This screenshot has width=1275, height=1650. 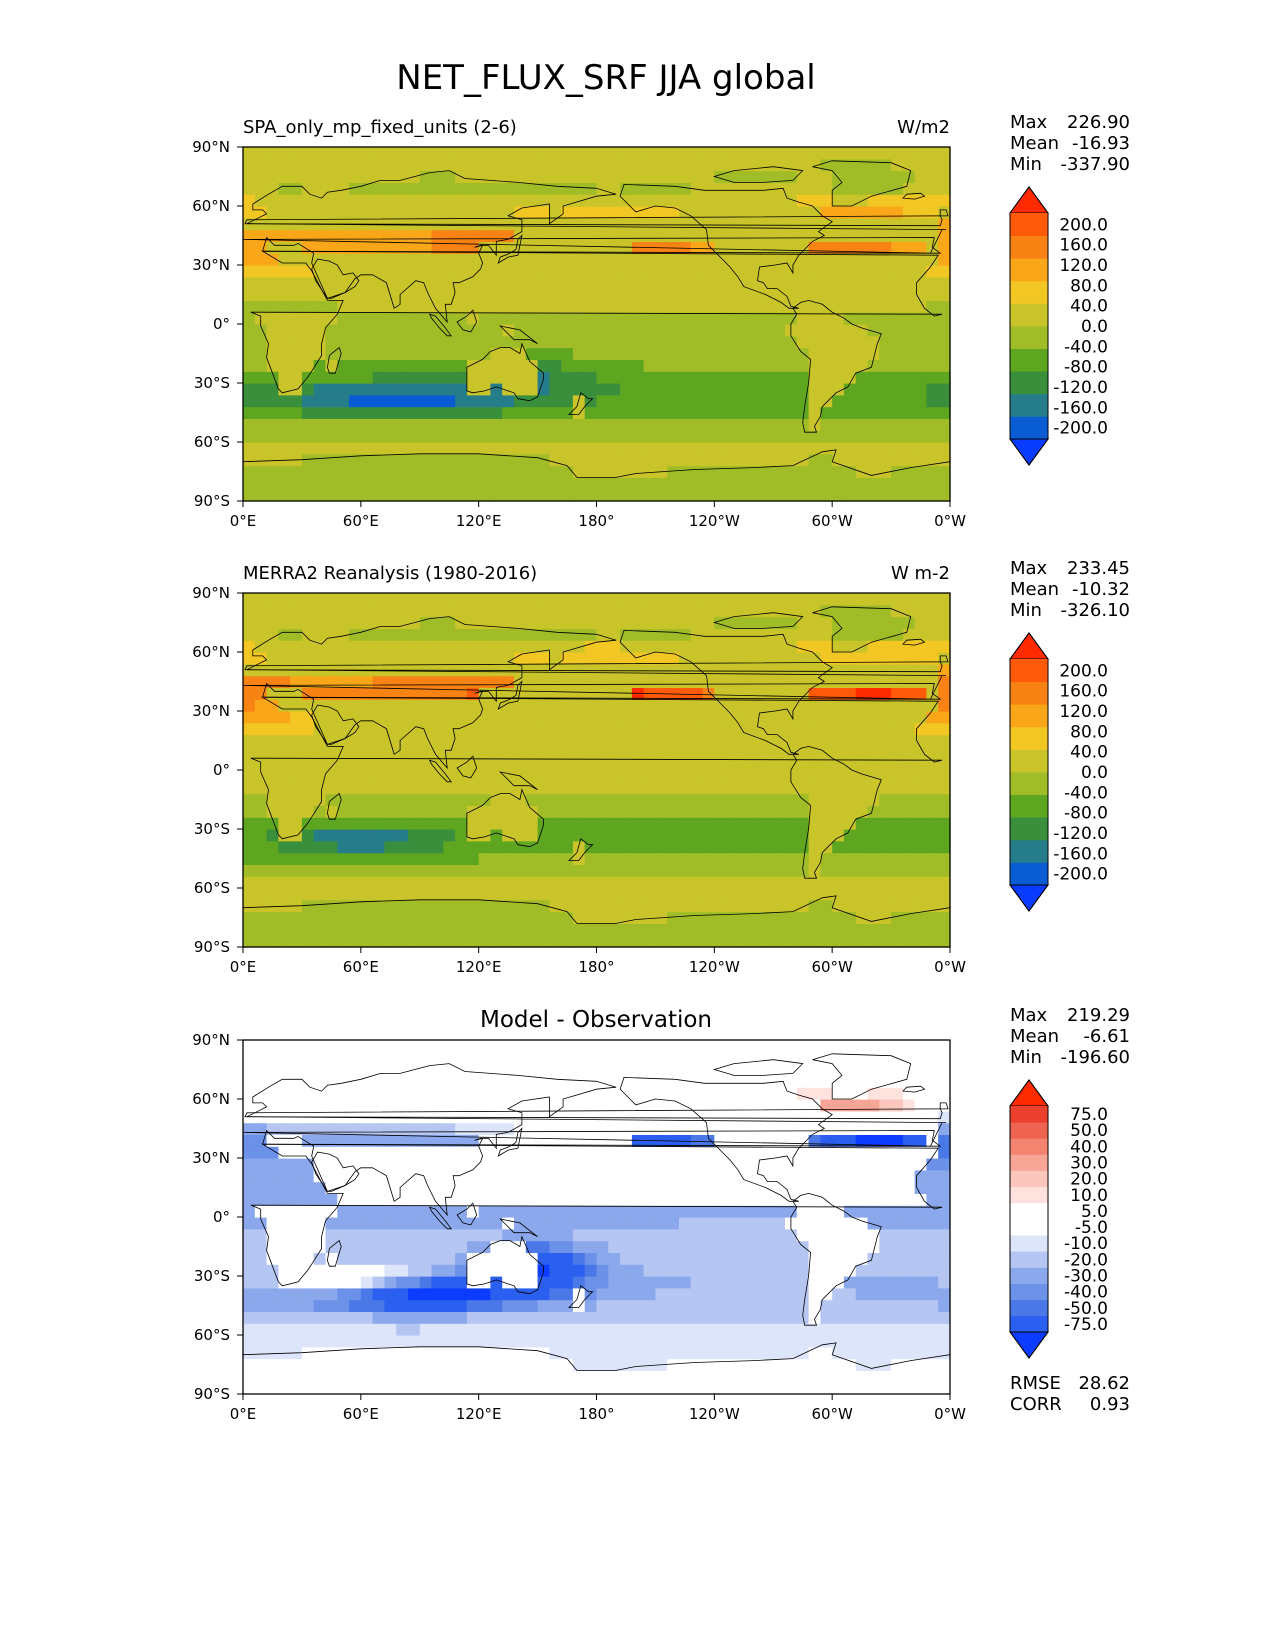 I want to click on colorbar-label: 40.0, so click(x=1089, y=307).